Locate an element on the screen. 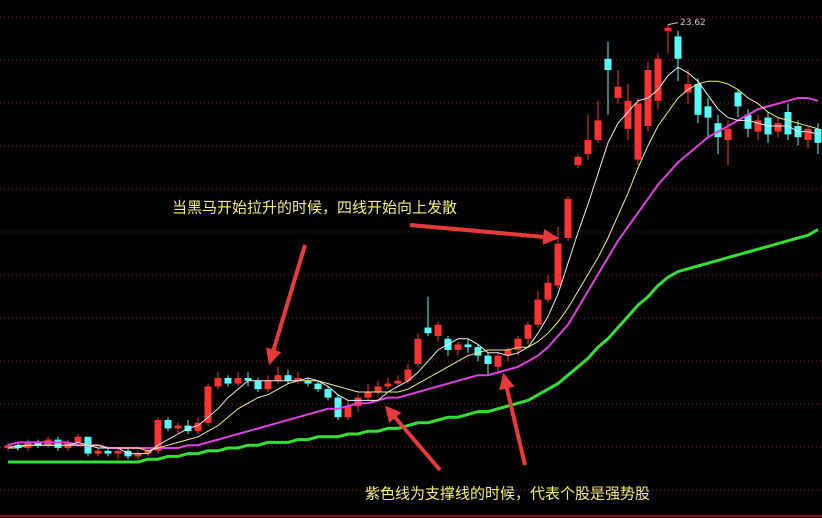 The image size is (822, 518). max-pointer is located at coordinates (673, 24).